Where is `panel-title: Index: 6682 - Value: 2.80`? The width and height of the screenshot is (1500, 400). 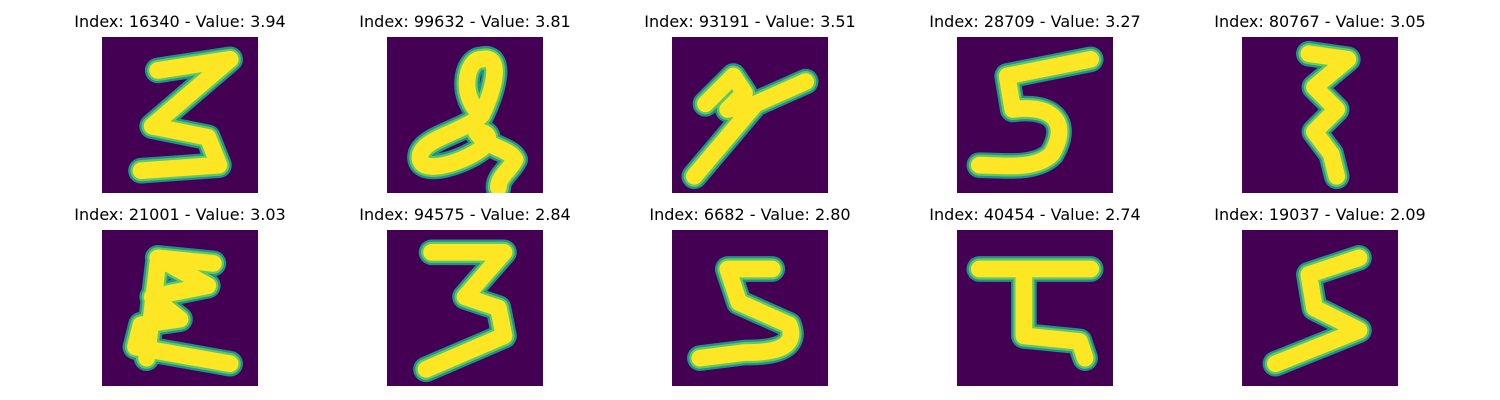 panel-title: Index: 6682 - Value: 2.80 is located at coordinates (750, 214).